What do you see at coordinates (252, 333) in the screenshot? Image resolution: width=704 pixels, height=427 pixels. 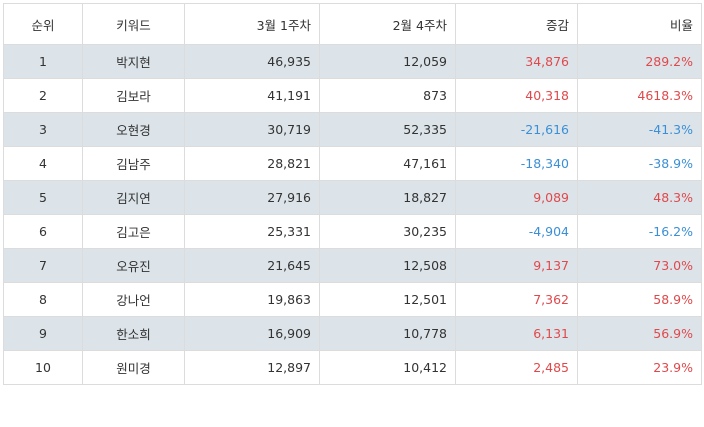 I see `current-week-cell: 16,909` at bounding box center [252, 333].